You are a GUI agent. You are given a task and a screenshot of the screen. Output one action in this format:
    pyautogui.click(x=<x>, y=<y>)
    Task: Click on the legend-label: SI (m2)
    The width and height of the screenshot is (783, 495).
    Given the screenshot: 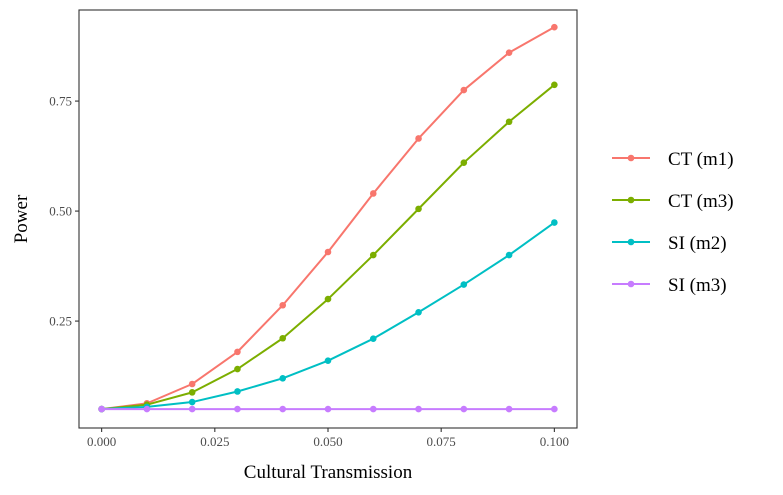 What is the action you would take?
    pyautogui.click(x=697, y=243)
    